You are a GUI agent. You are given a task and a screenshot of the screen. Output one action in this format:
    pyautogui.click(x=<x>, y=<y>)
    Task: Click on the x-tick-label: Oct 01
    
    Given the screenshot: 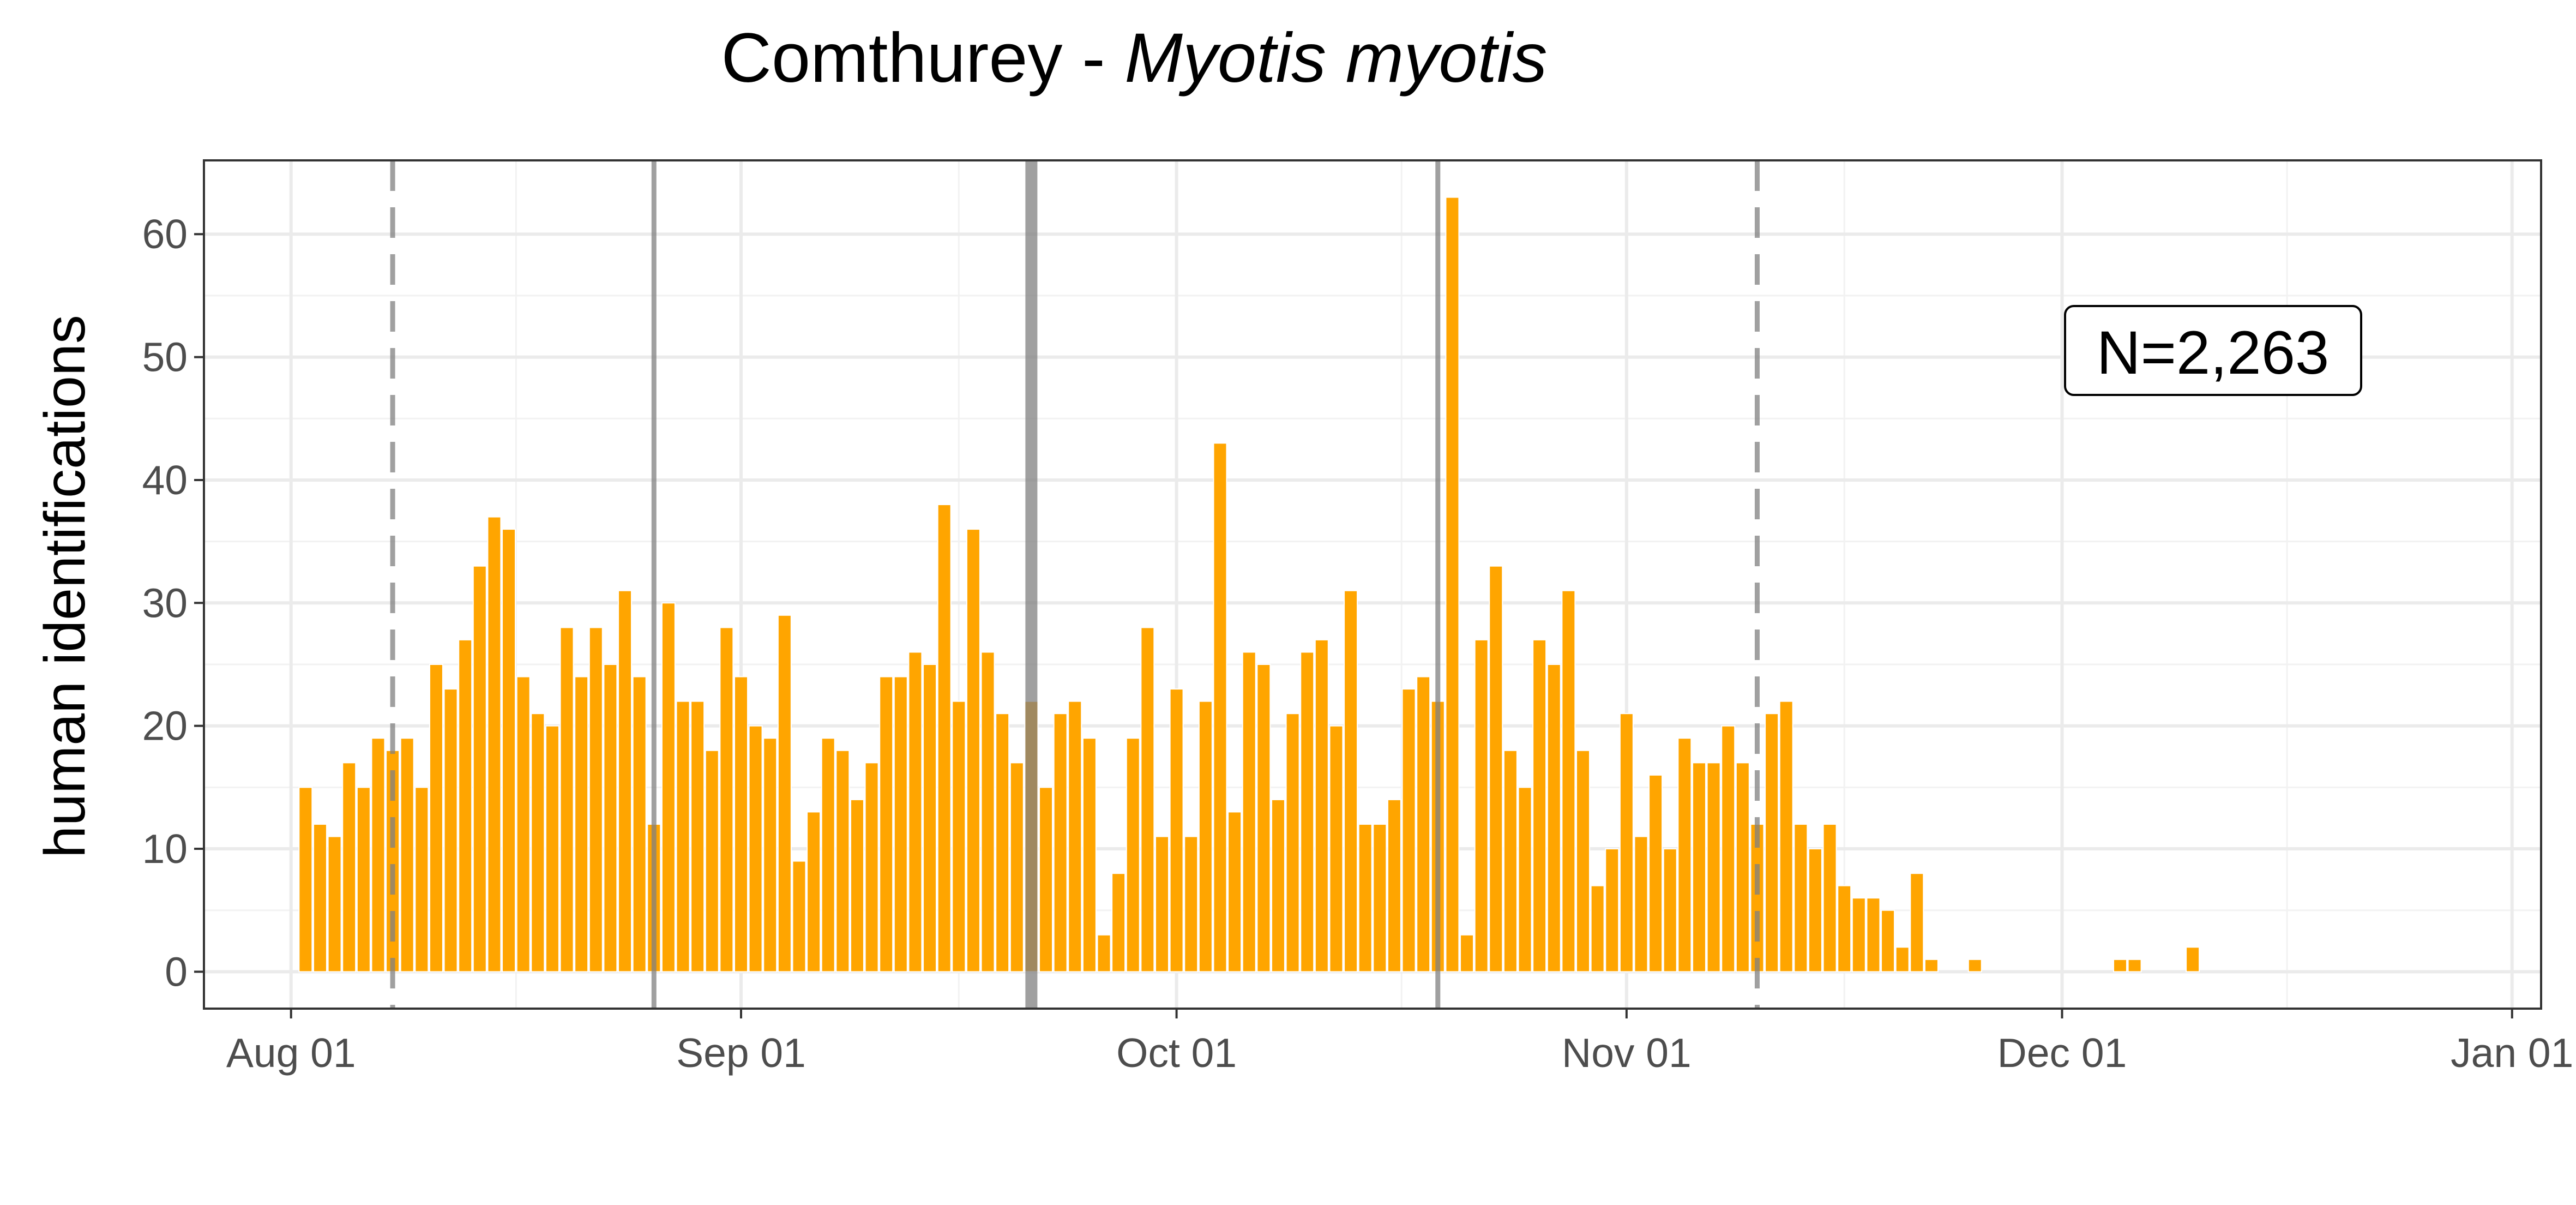 What is the action you would take?
    pyautogui.click(x=1176, y=1053)
    